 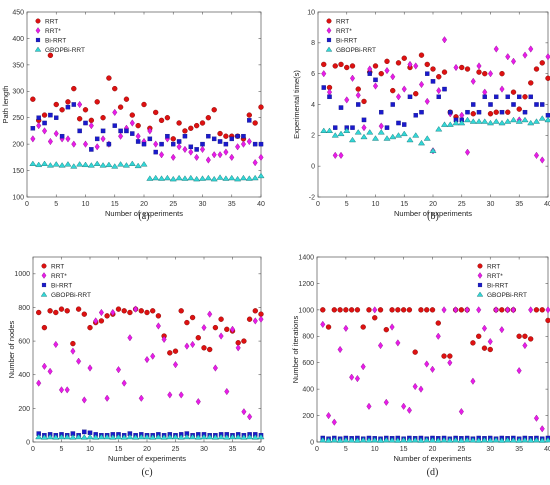 What do you see at coordinates (312, 197) in the screenshot?
I see `y-tick-label: -2` at bounding box center [312, 197].